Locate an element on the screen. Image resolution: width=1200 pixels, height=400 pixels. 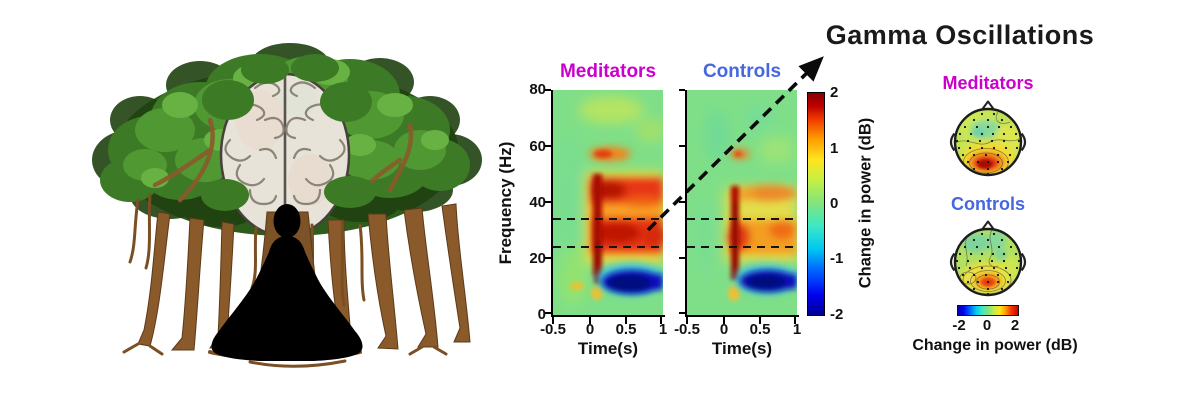
ctl-x-tick-2: 0 is located at coordinates (724, 329).